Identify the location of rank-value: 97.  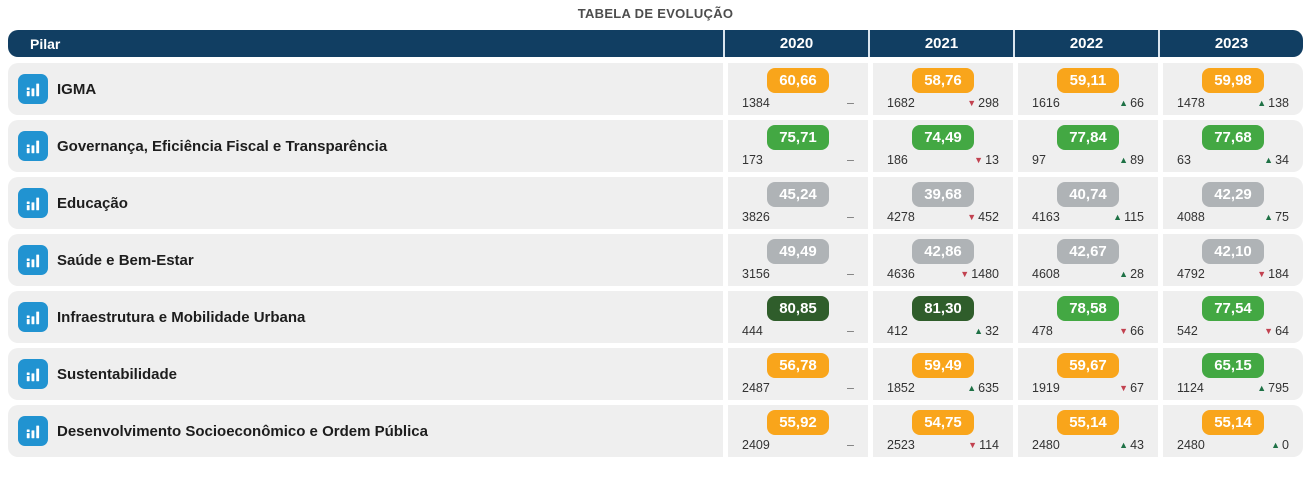
(1039, 160).